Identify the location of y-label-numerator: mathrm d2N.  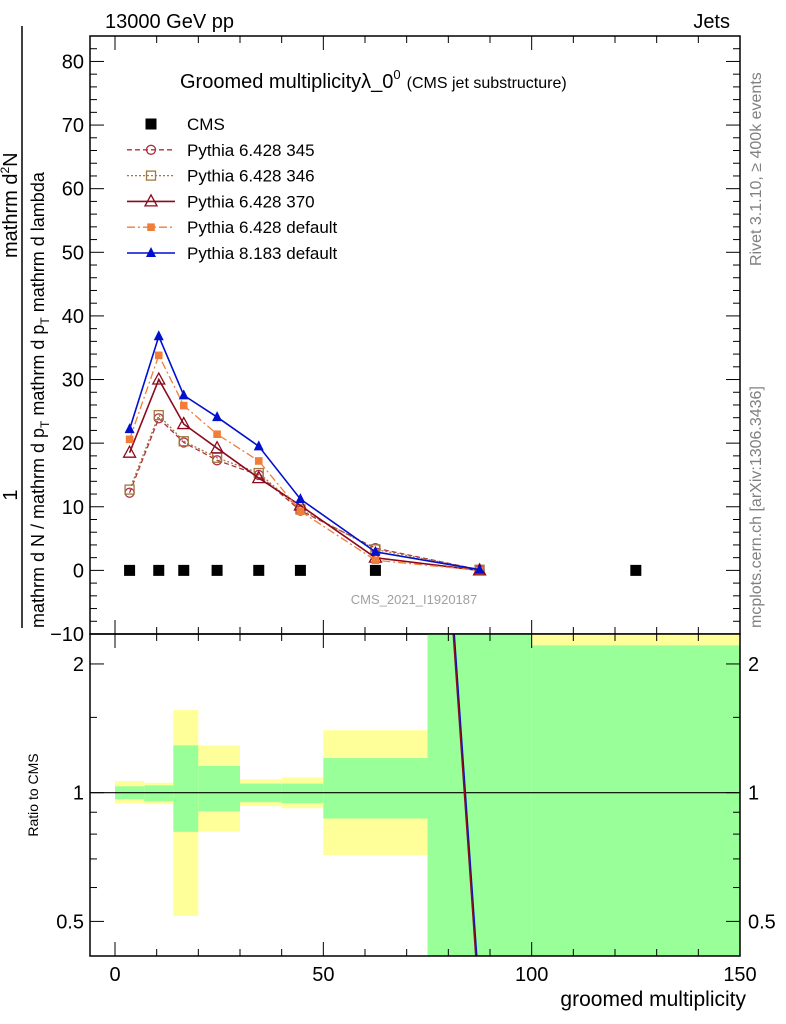
(11, 205).